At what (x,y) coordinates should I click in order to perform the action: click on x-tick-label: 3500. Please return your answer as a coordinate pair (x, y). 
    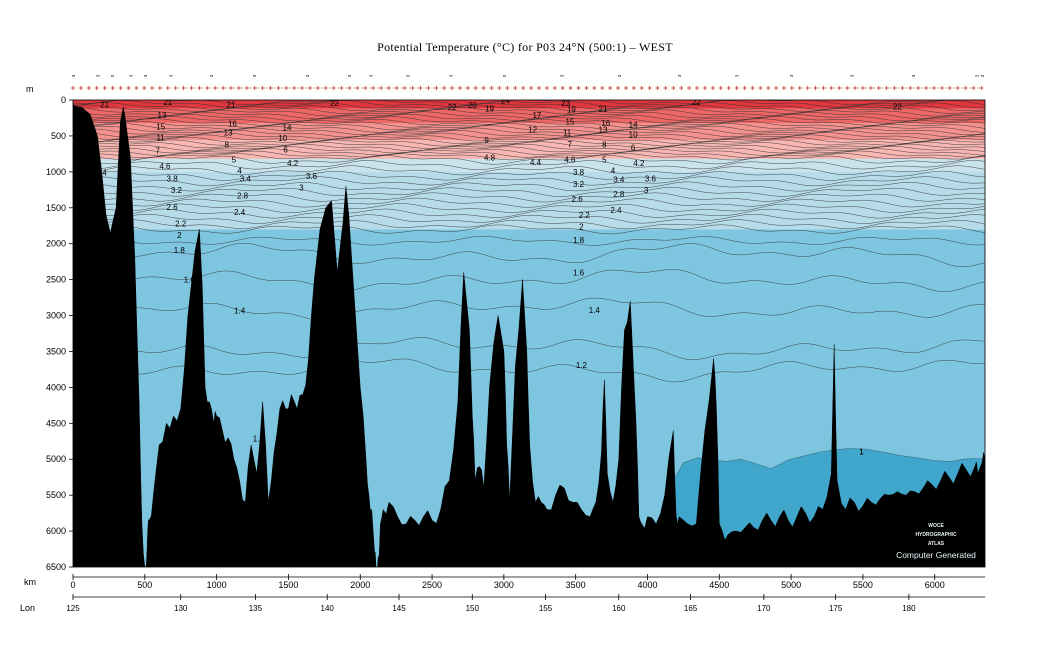
    Looking at the image, I should click on (576, 585).